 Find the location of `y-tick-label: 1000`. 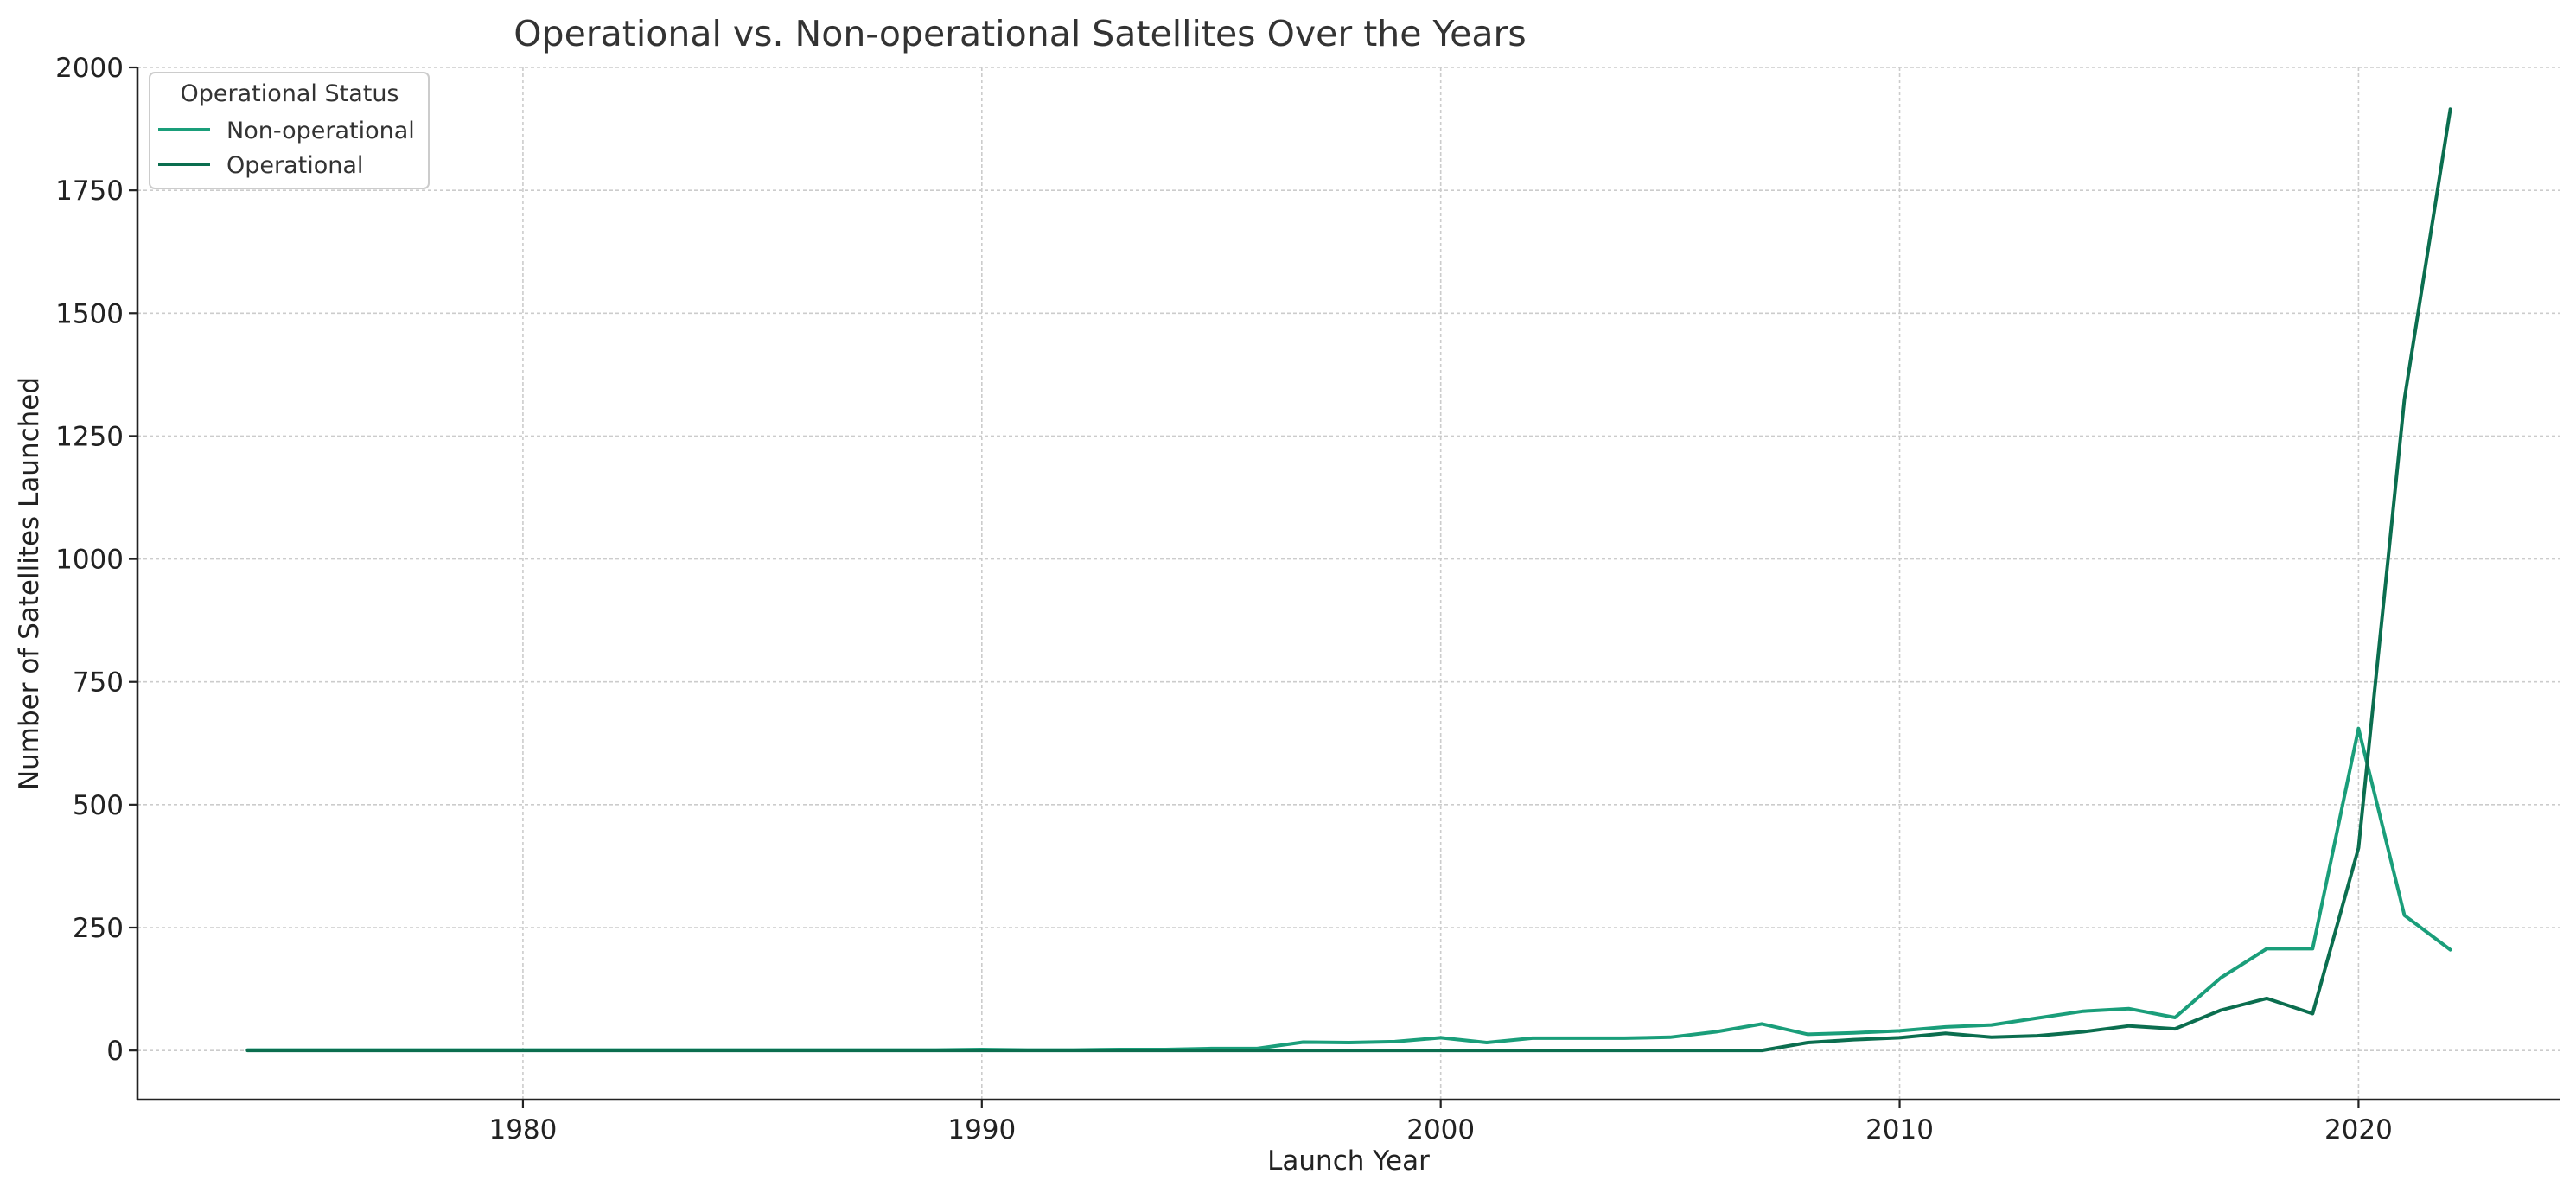

y-tick-label: 1000 is located at coordinates (89, 560).